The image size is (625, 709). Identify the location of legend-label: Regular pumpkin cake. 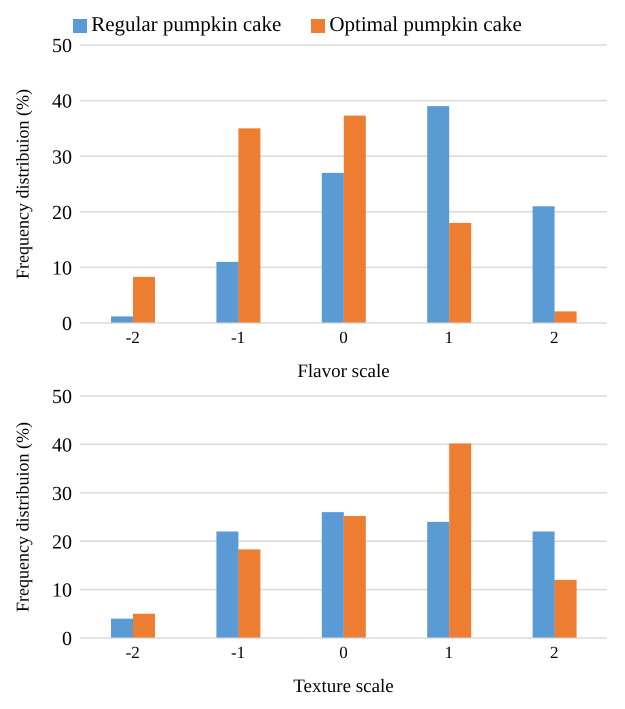
(186, 24).